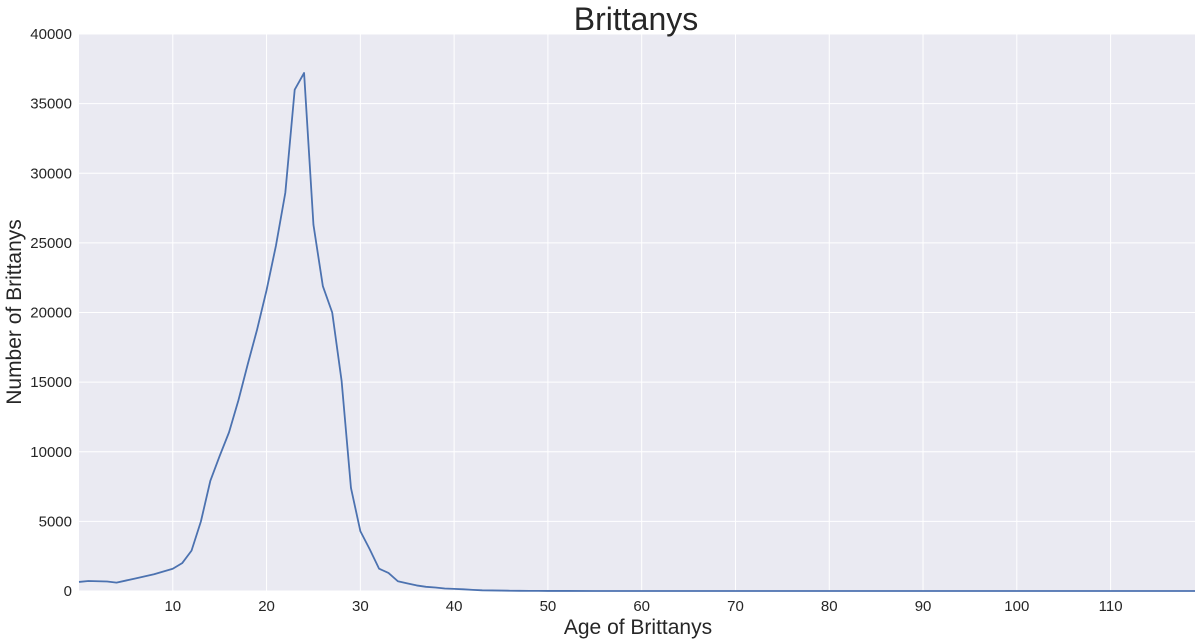 The image size is (1202, 644). What do you see at coordinates (266, 606) in the screenshot?
I see `x-tick-label: 20` at bounding box center [266, 606].